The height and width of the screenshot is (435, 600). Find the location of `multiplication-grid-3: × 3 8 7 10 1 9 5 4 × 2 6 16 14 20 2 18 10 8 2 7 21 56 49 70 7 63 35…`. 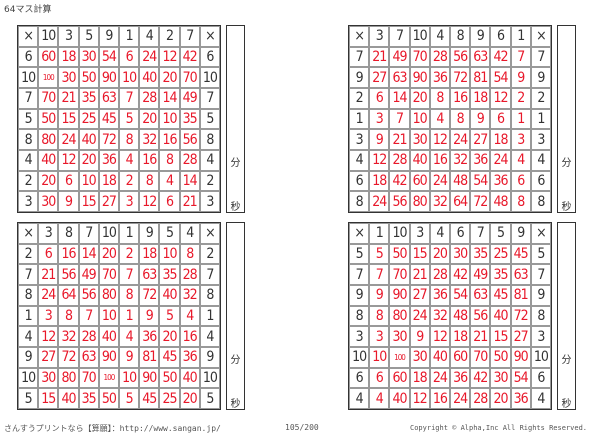

multiplication-grid-3: × 3 8 7 10 1 9 5 4 × 2 6 16 14 20 2 18 10 8 2 7 21 56 49 70 7 63 35… is located at coordinates (119, 316).